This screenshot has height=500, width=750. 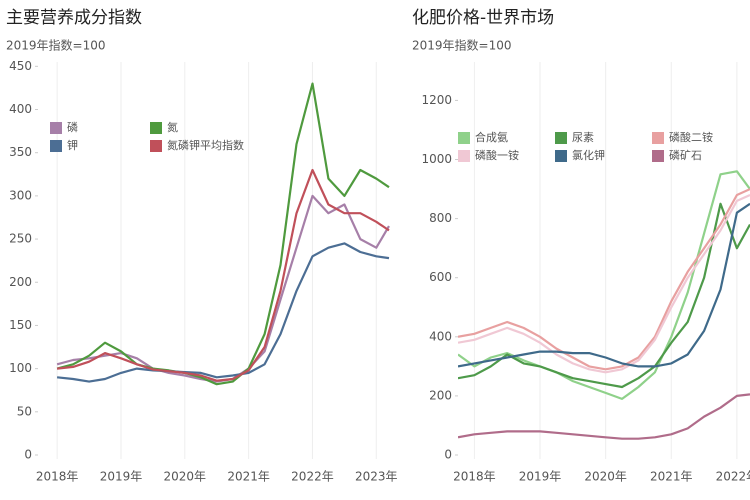 I want to click on y-tick-label: 800, so click(x=440, y=218).